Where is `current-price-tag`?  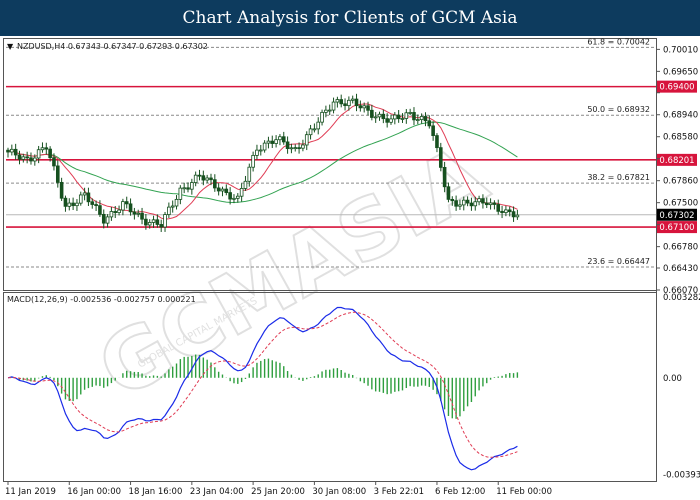 current-price-tag is located at coordinates (677, 214).